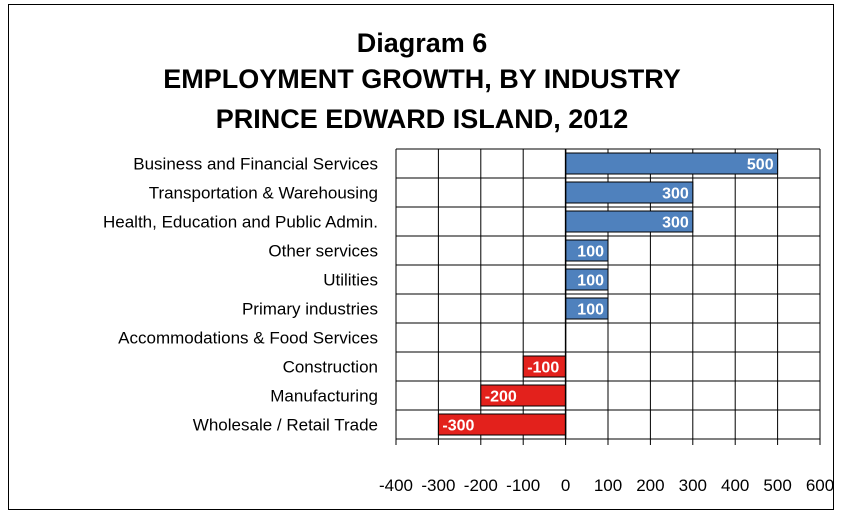 The height and width of the screenshot is (514, 844). Describe the element at coordinates (565, 485) in the screenshot. I see `x-tick-label: 0` at that location.